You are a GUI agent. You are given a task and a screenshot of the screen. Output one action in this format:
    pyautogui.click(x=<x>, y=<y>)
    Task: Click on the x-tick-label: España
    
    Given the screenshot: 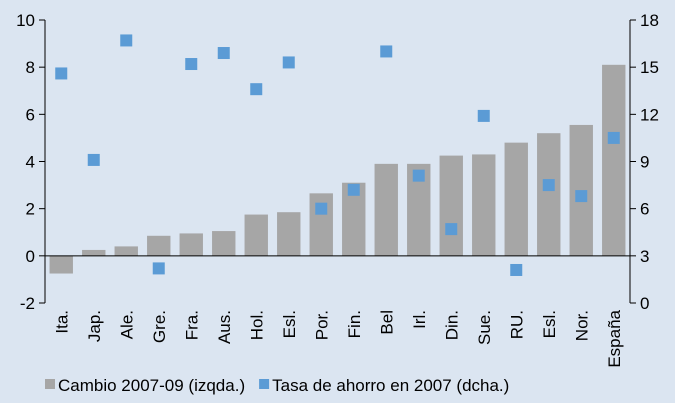 What is the action you would take?
    pyautogui.click(x=614, y=338)
    